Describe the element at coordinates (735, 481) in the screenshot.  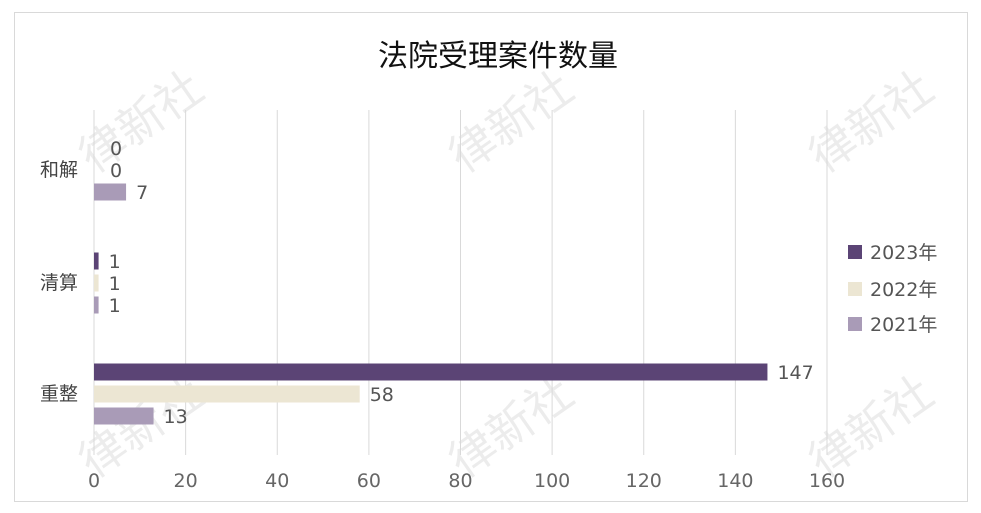
I see `x-tick-label: 140` at that location.